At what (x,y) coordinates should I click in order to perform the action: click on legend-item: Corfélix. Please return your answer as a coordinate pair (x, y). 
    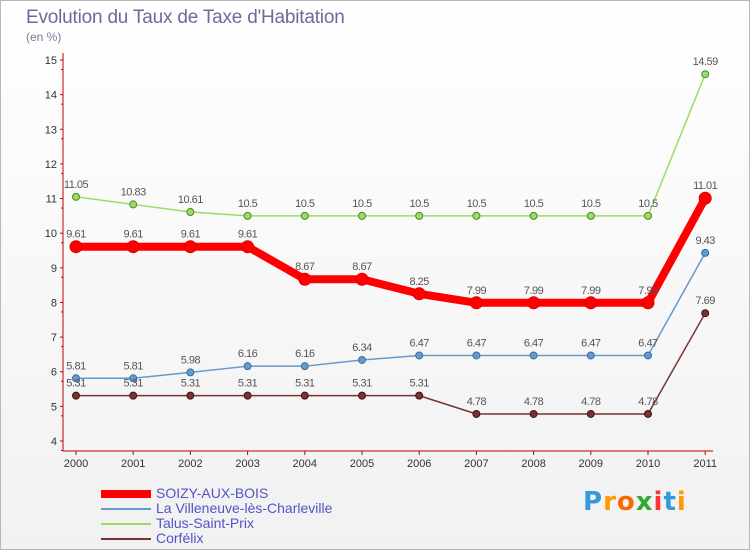
    Looking at the image, I should click on (251, 538).